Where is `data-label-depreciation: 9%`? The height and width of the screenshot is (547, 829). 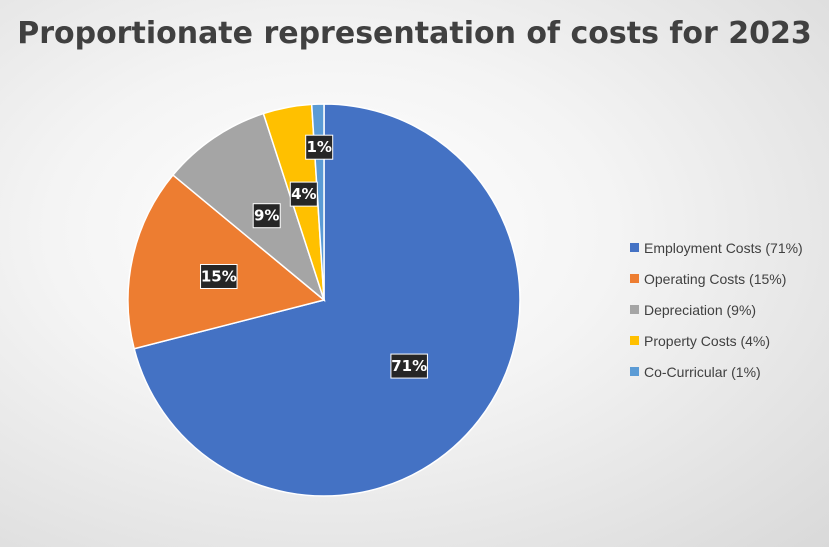
data-label-depreciation: 9% is located at coordinates (266, 216).